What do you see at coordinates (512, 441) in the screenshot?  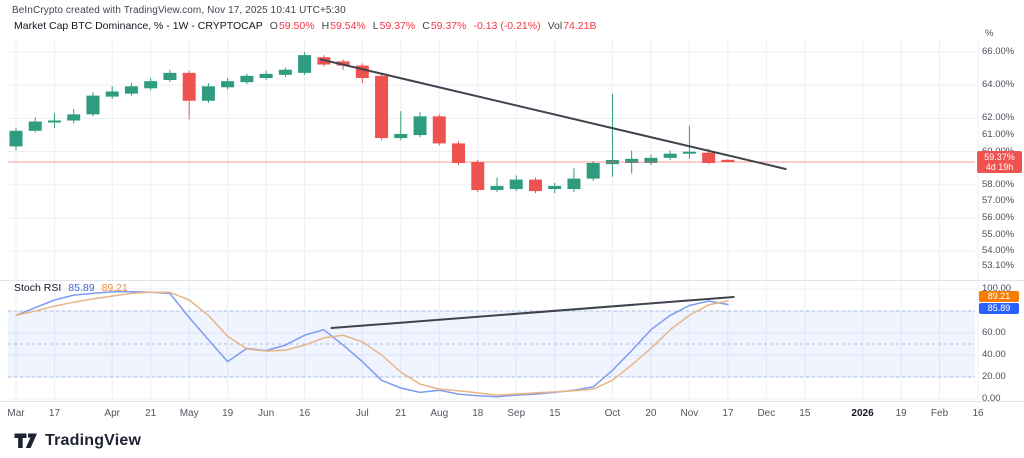 I see `footer: TradingView` at bounding box center [512, 441].